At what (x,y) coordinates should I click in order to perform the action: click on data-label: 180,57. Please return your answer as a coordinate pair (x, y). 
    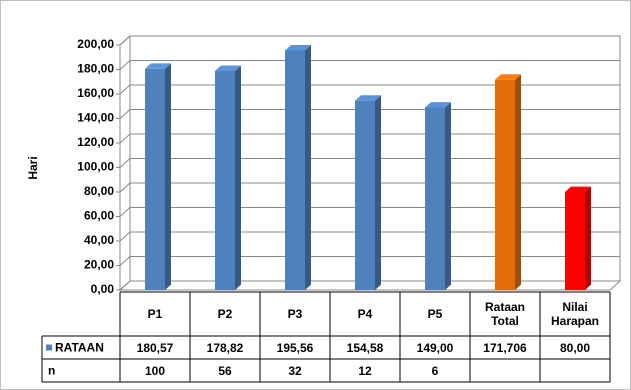
    Looking at the image, I should click on (155, 347).